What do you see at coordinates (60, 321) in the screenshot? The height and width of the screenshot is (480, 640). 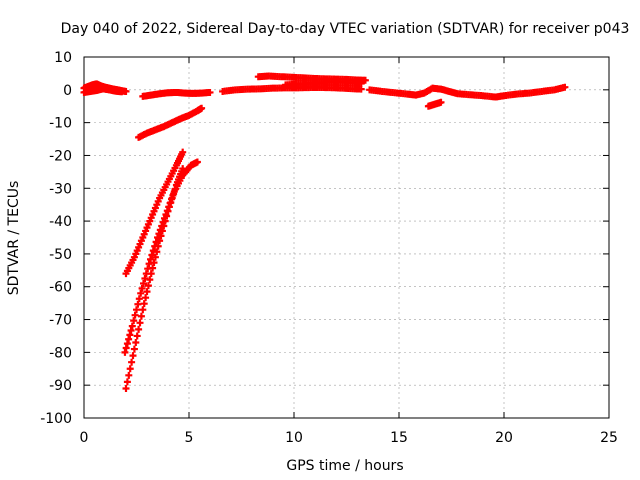 I see `y-tick-label: -70` at bounding box center [60, 321].